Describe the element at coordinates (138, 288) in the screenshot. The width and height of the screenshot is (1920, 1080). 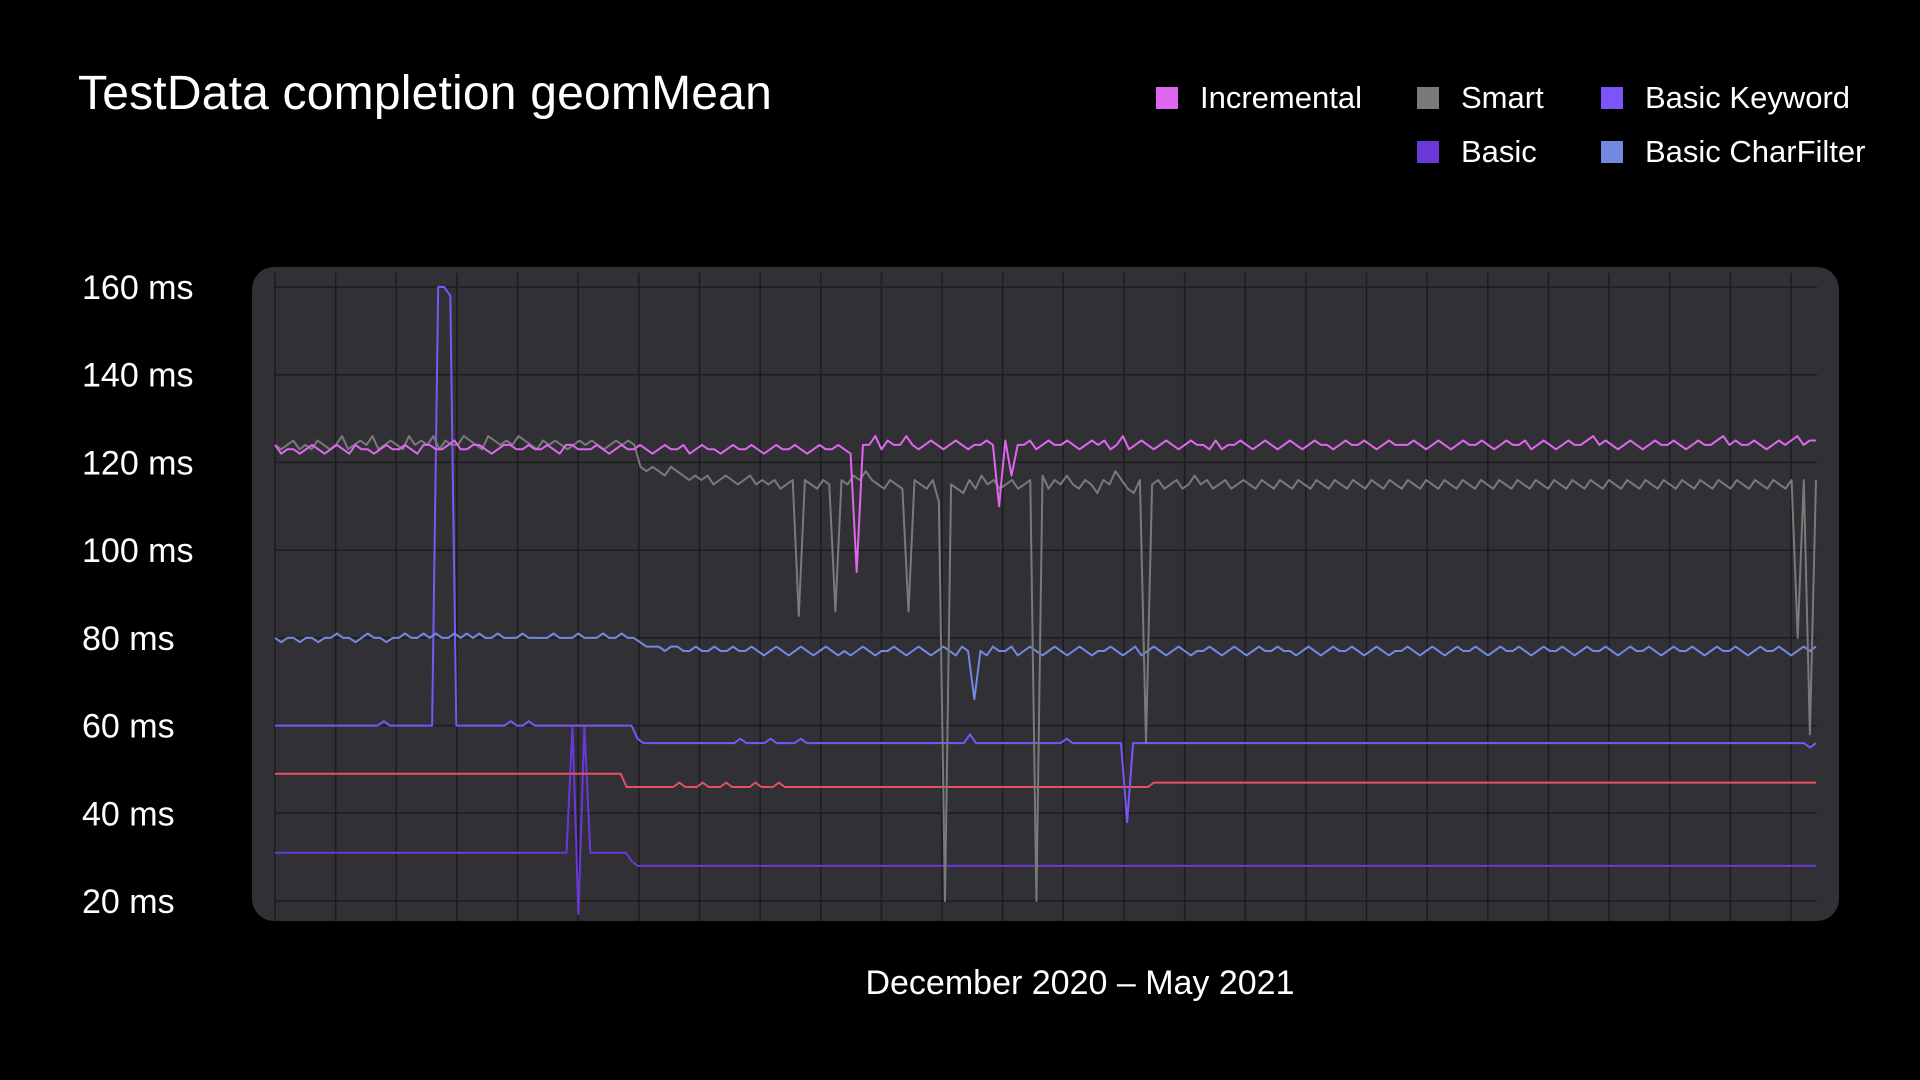
I see `y-tick-label: 160 ms` at that location.